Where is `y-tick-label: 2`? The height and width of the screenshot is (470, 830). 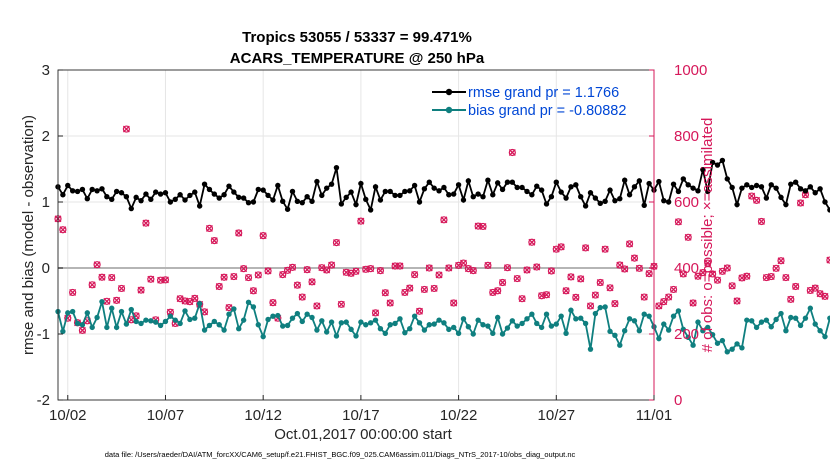 y-tick-label: 2 is located at coordinates (46, 136).